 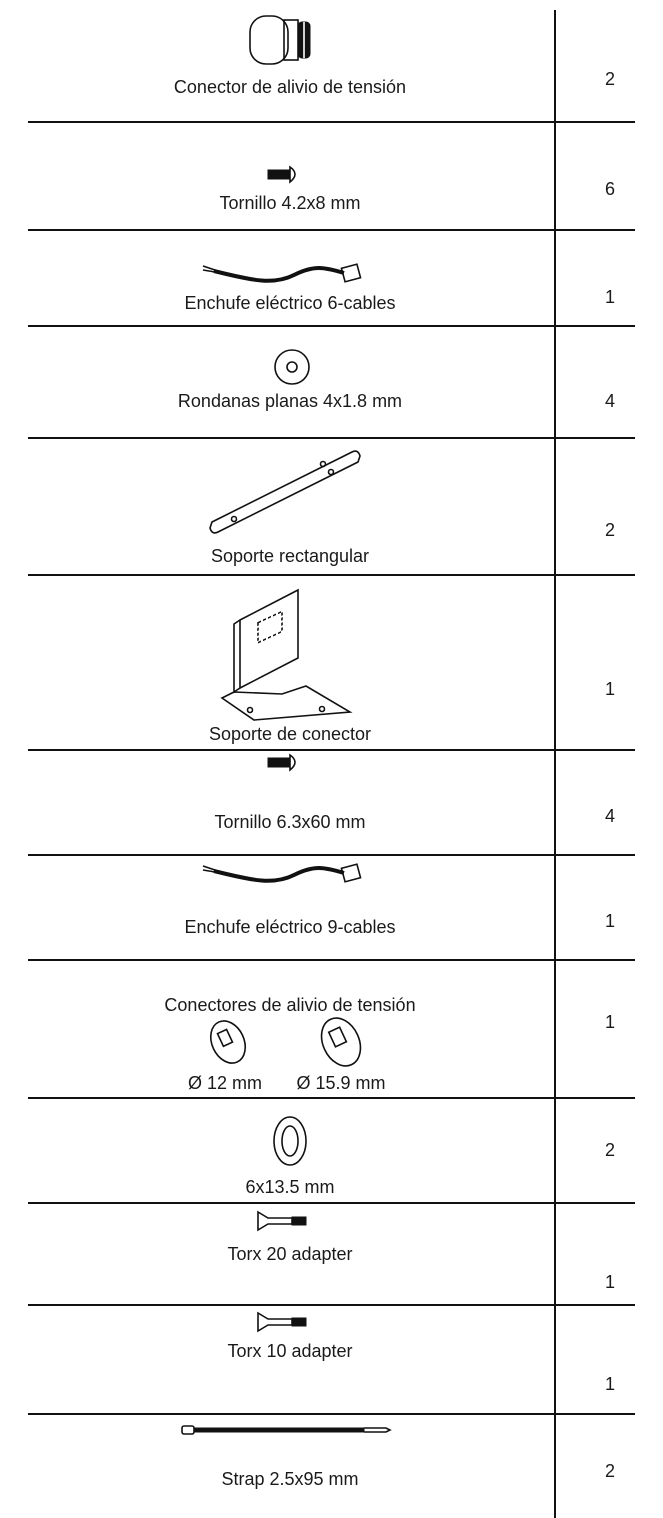 I want to click on item-name: Enchufe eléctrico 9-cables, so click(x=289, y=927).